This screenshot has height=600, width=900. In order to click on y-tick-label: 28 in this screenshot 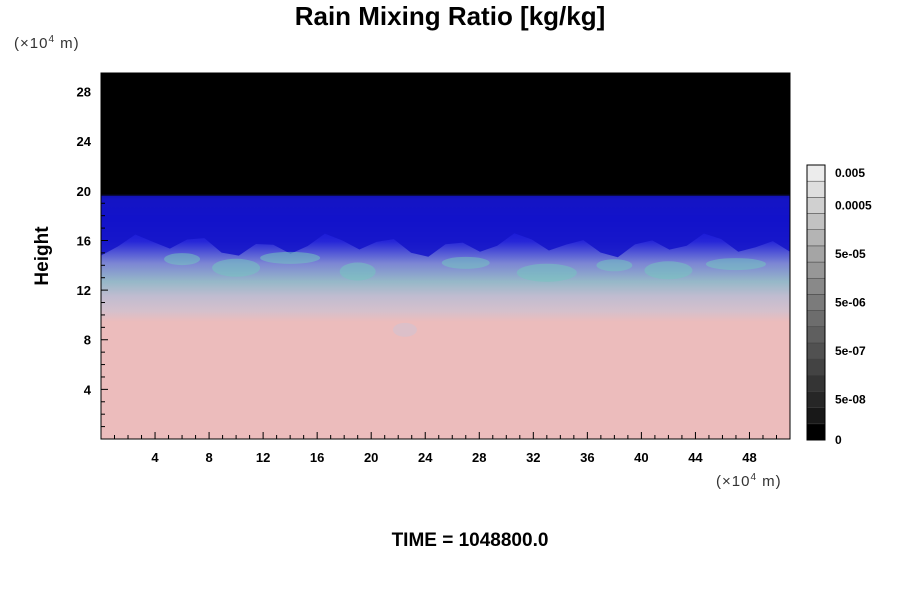, I will do `click(84, 92)`.